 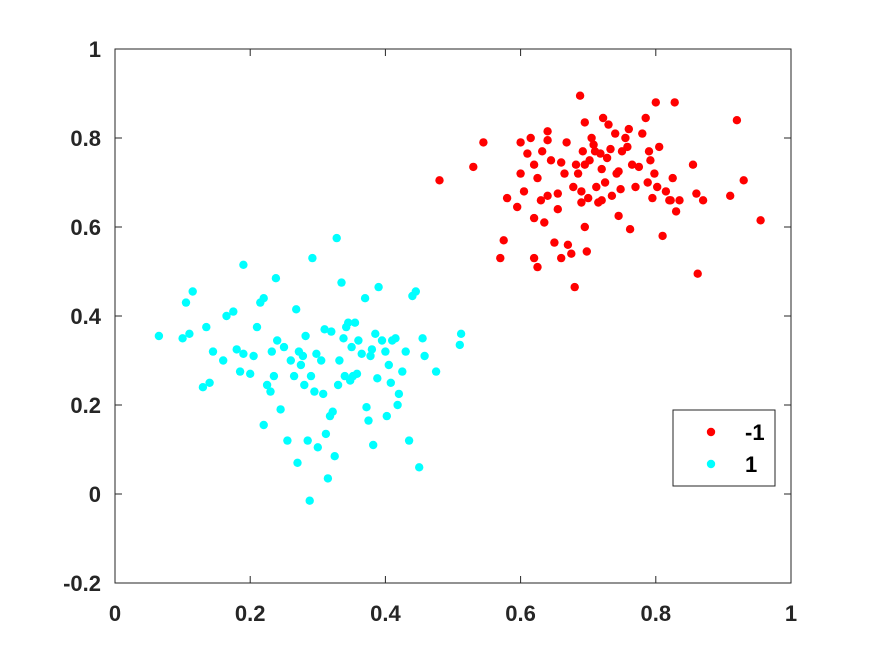 I want to click on y-tick-label: 0.6, so click(x=85, y=227).